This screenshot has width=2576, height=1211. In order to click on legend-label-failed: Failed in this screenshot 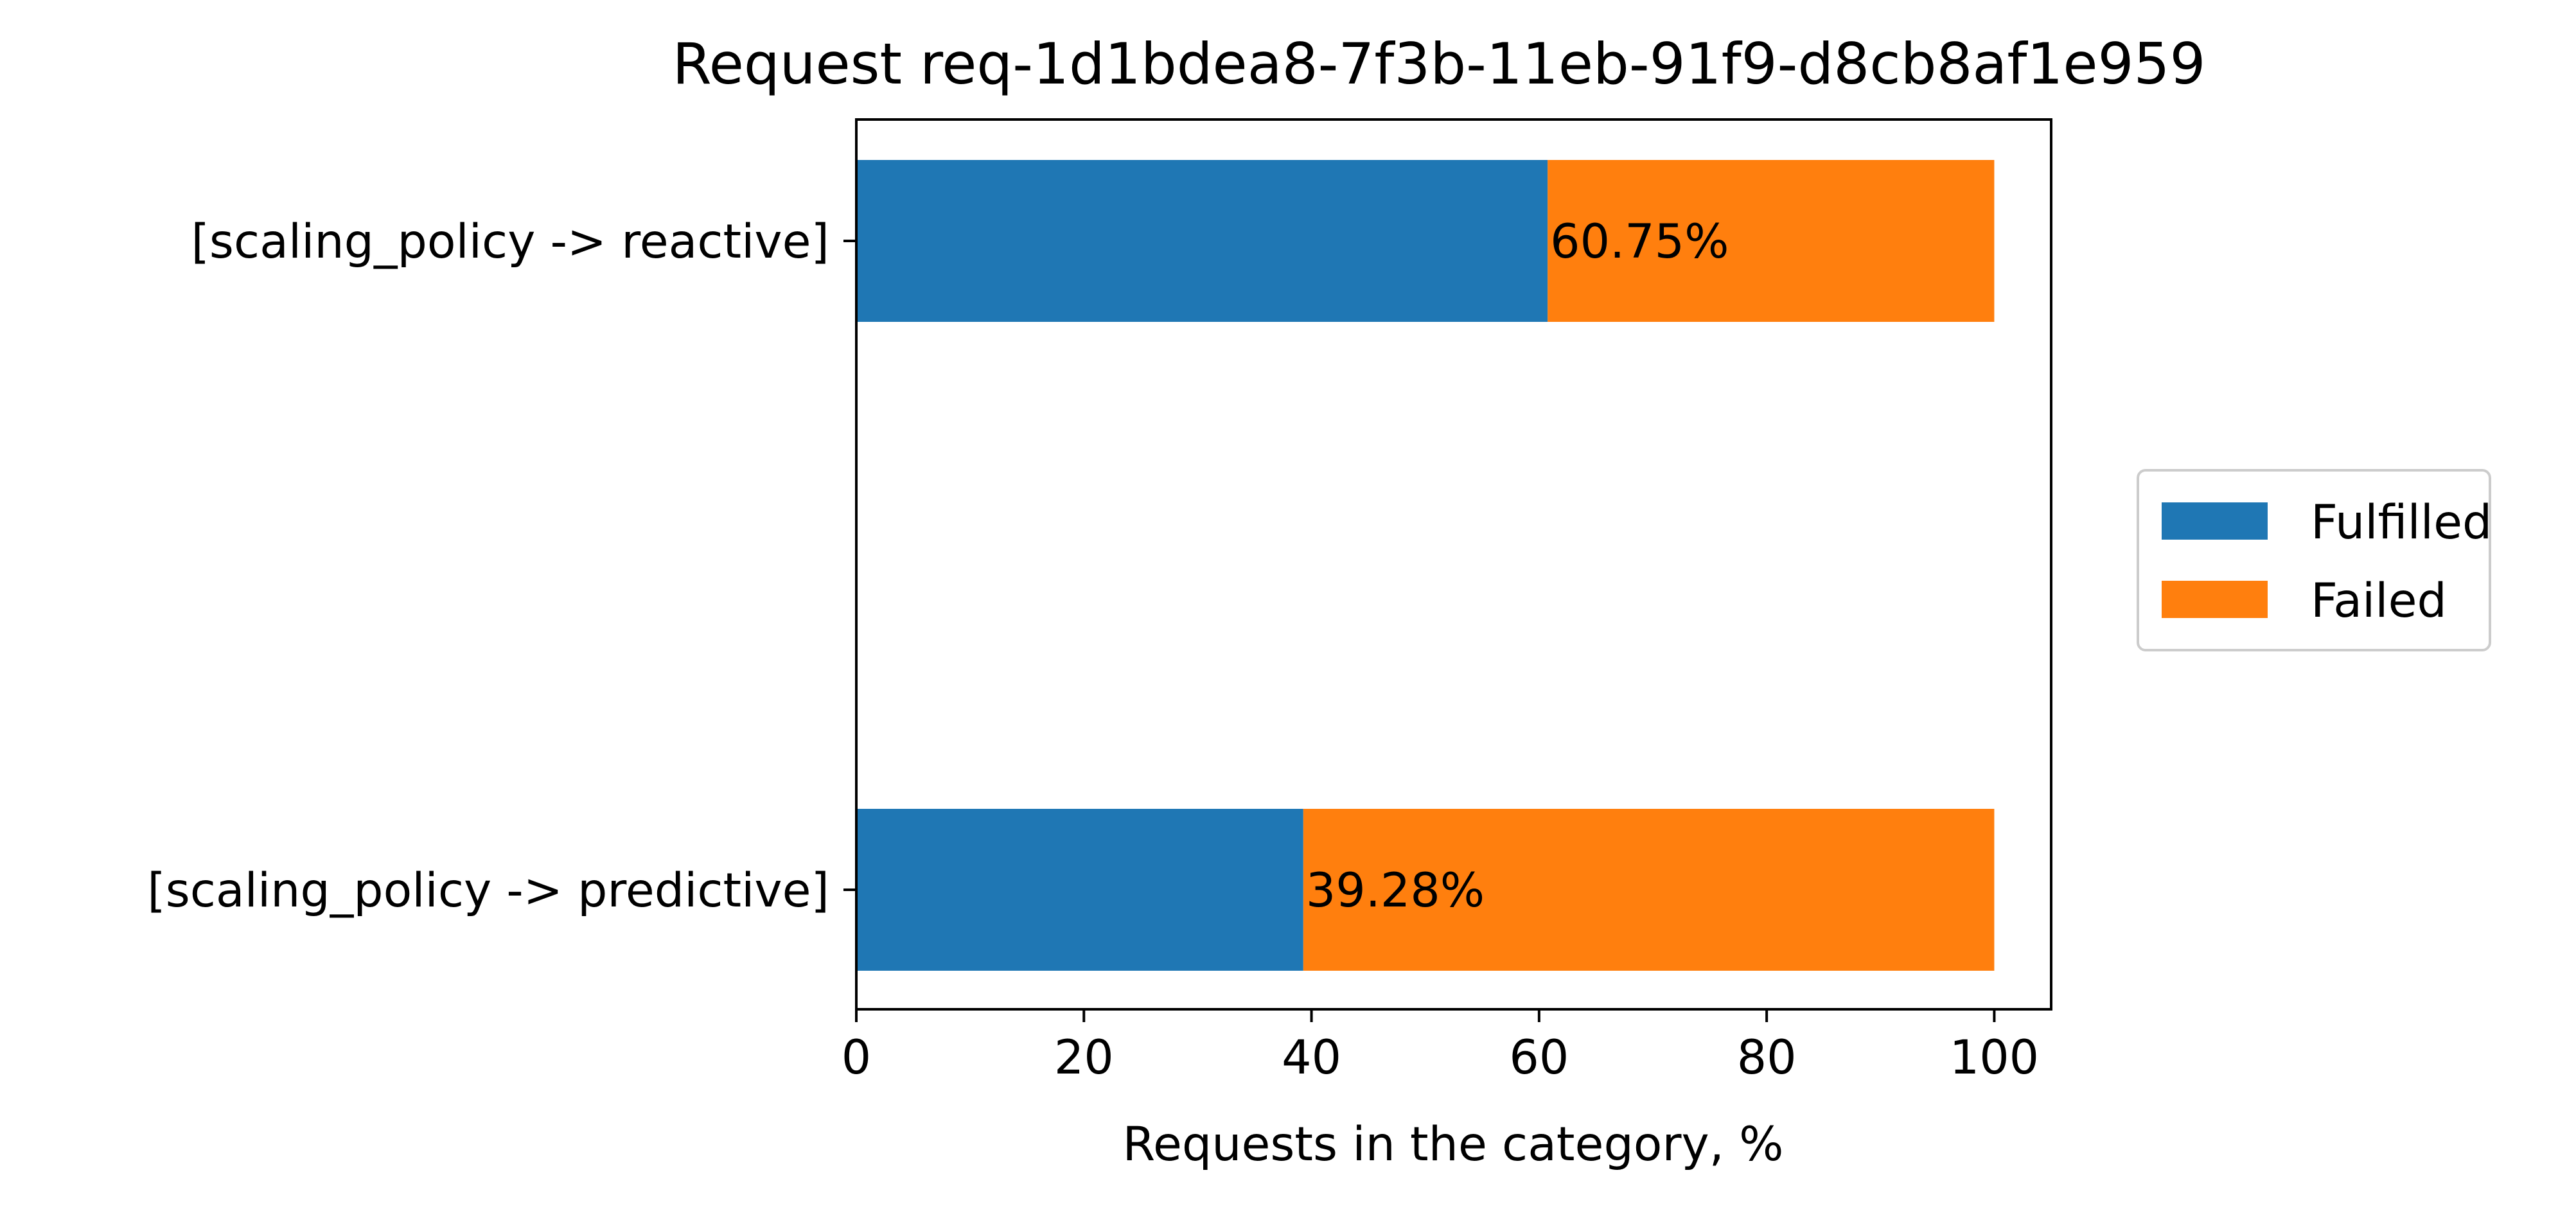, I will do `click(2379, 601)`.